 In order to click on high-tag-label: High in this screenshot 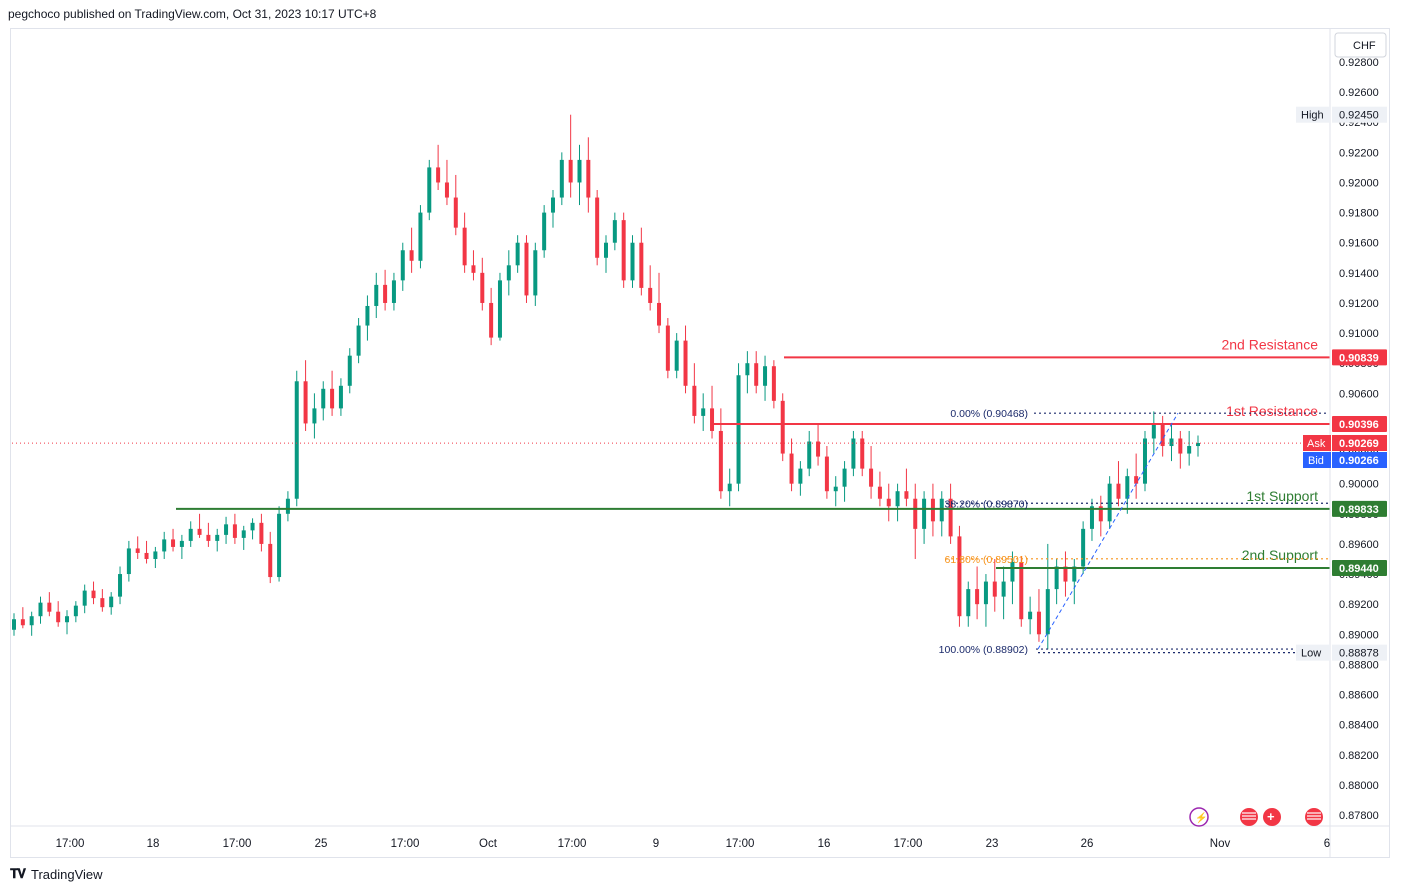, I will do `click(1312, 116)`.